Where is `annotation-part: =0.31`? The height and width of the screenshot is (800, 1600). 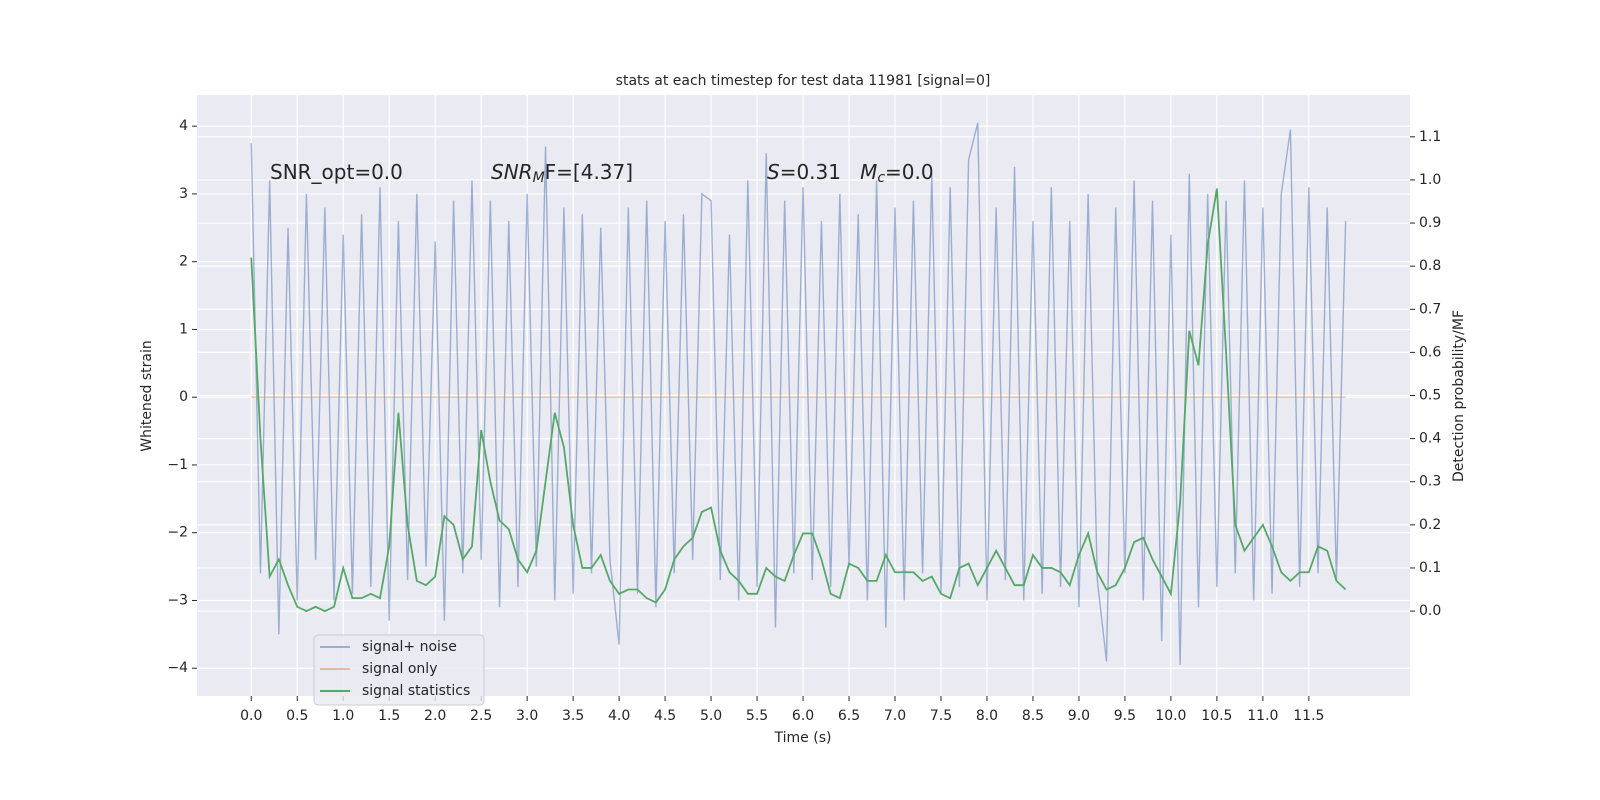 annotation-part: =0.31 is located at coordinates (820, 172).